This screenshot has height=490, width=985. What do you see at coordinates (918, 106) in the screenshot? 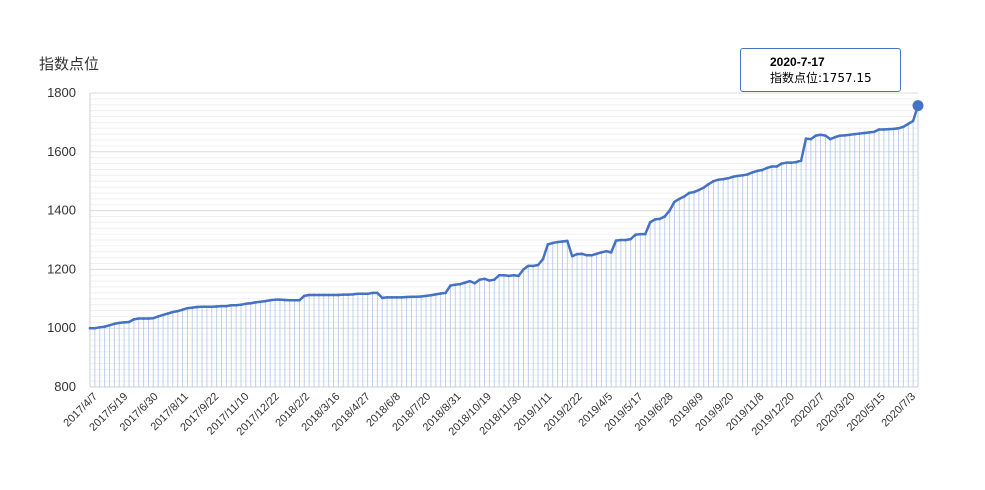
I see `highlight-point` at bounding box center [918, 106].